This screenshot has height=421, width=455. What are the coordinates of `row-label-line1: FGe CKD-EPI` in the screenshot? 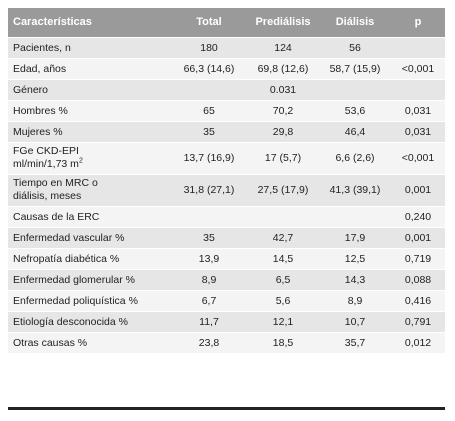 It's located at (46, 151).